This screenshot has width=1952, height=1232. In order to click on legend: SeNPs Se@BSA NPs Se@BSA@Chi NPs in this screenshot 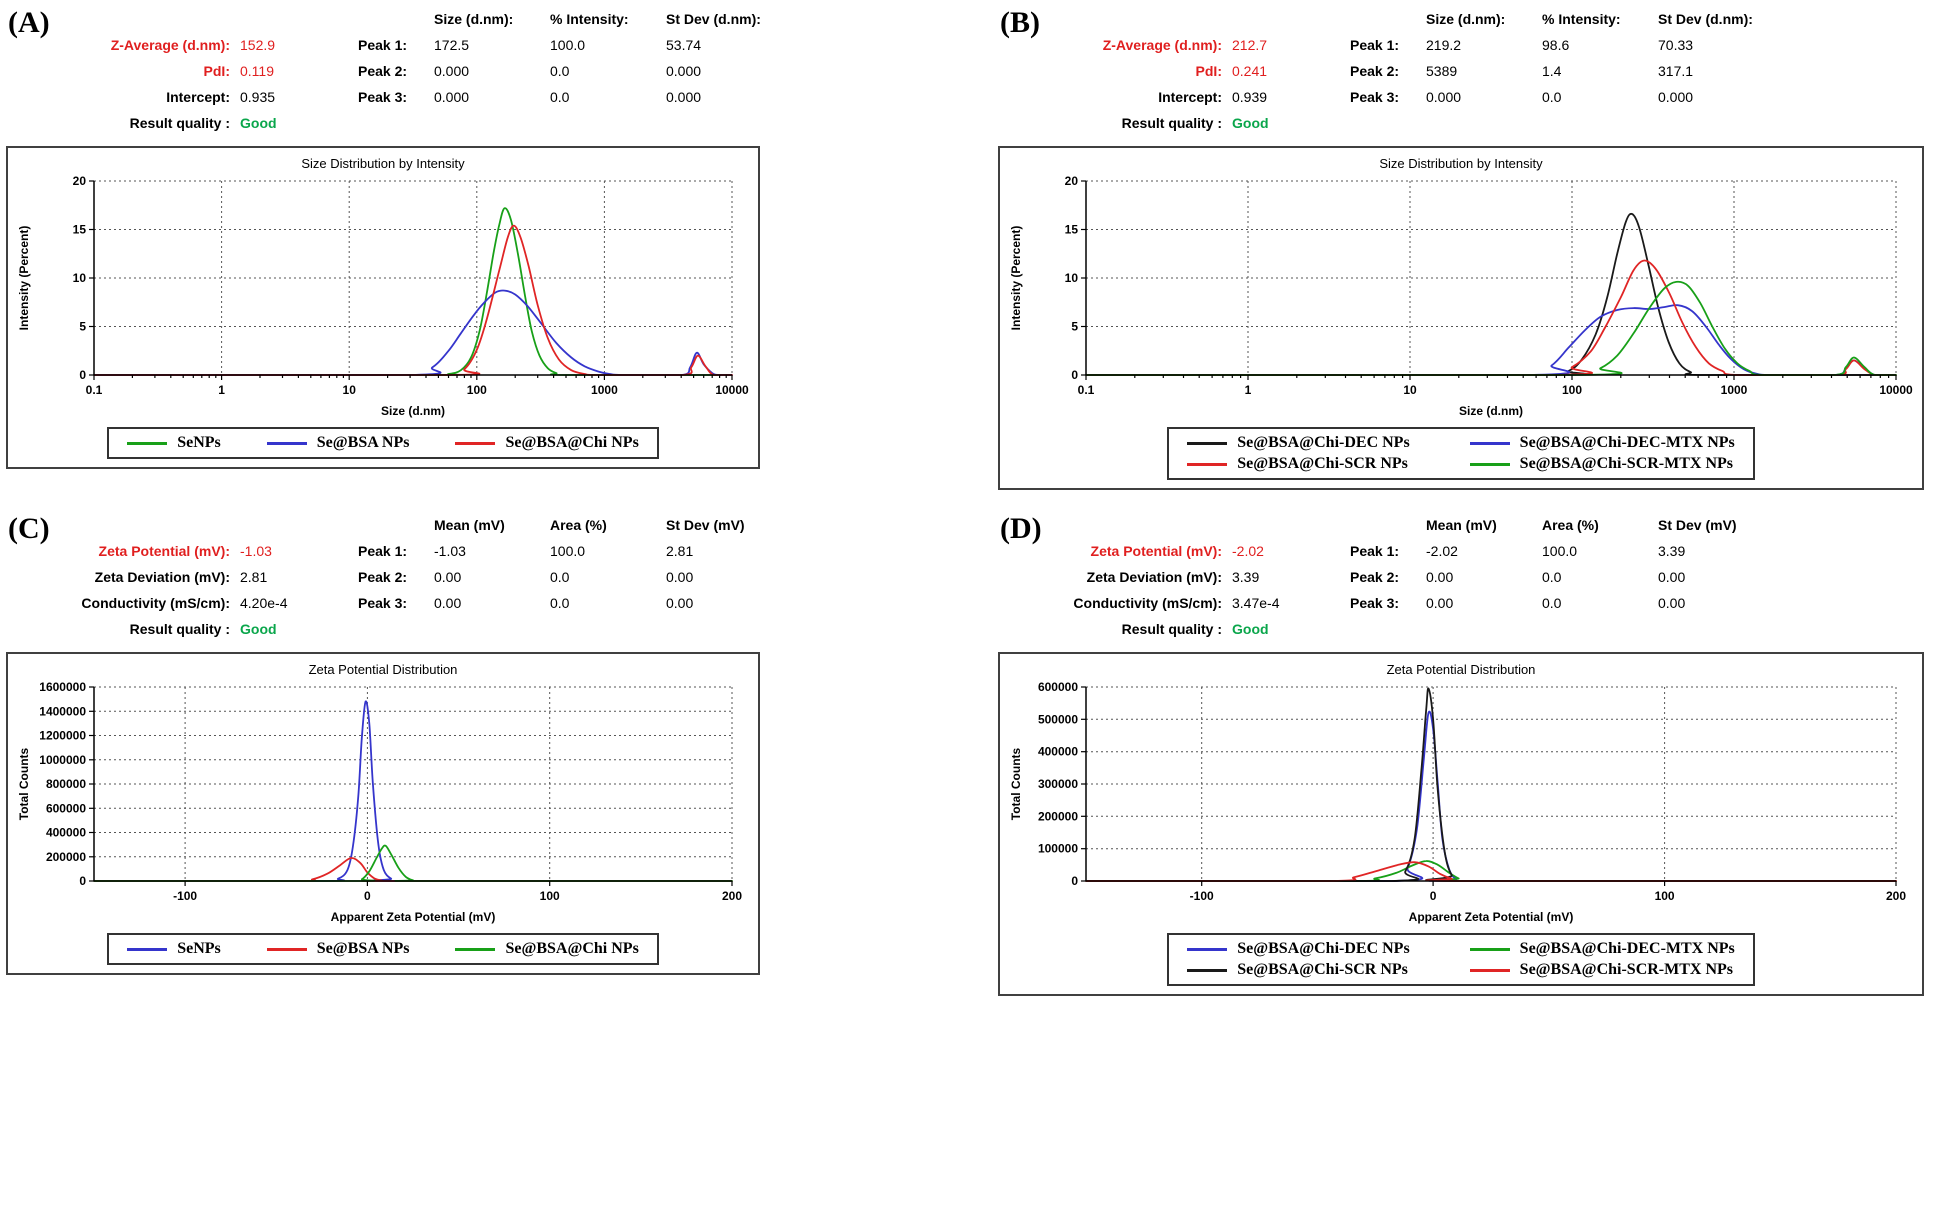, I will do `click(383, 949)`.